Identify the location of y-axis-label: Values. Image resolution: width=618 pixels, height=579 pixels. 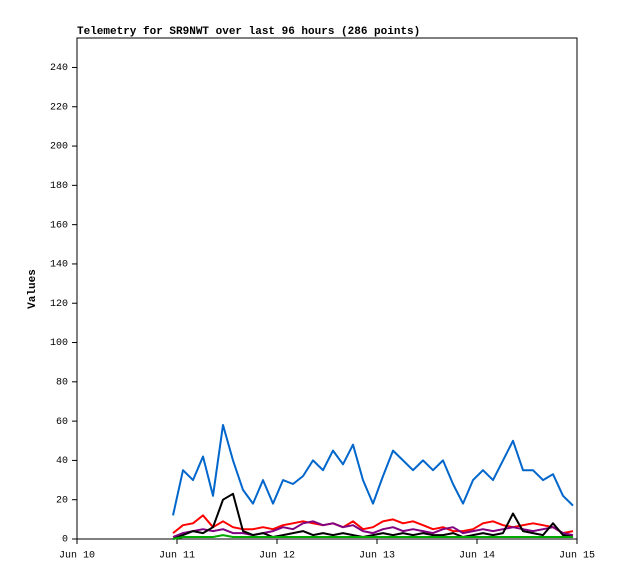
(33, 289).